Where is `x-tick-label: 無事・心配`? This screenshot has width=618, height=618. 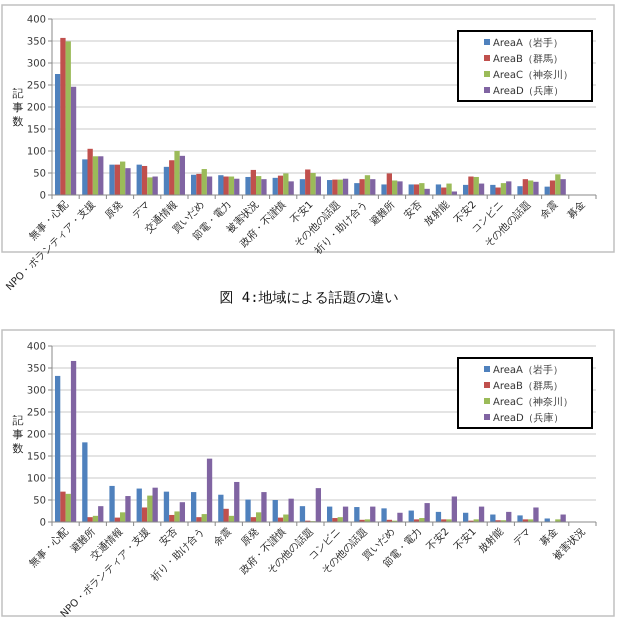 x-tick-label: 無事・心配 is located at coordinates (48, 548).